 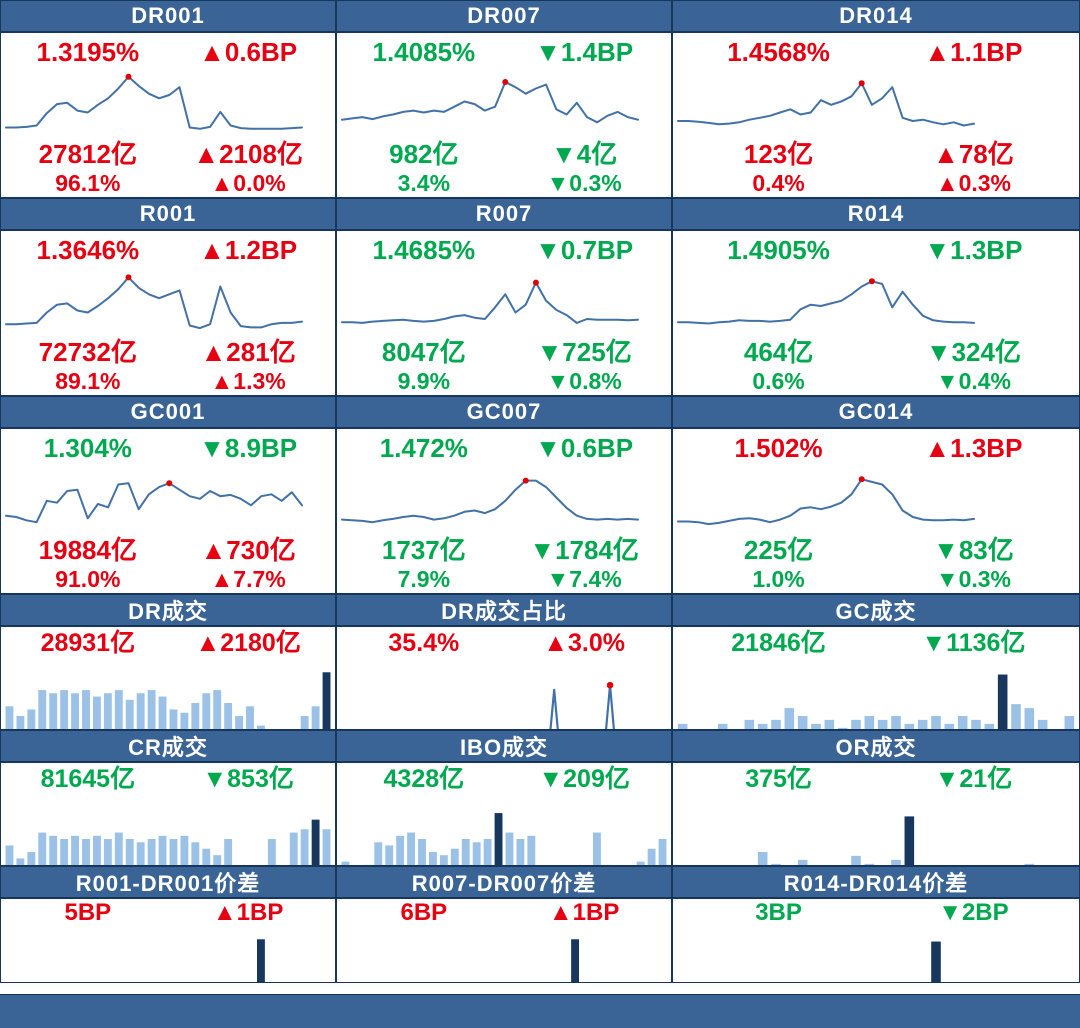 I want to click on panel-title-dr001: DR001, so click(x=168, y=17).